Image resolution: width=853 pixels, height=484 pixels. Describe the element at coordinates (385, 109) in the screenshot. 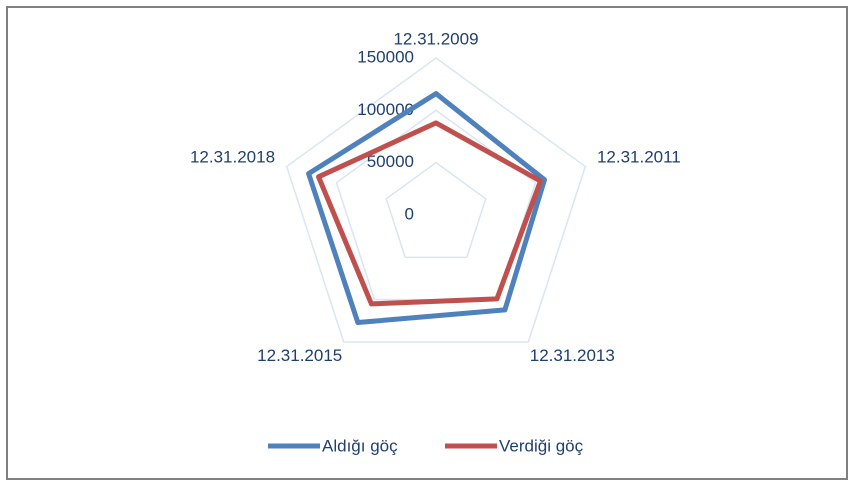

I see `r-tick-label: 100000` at that location.